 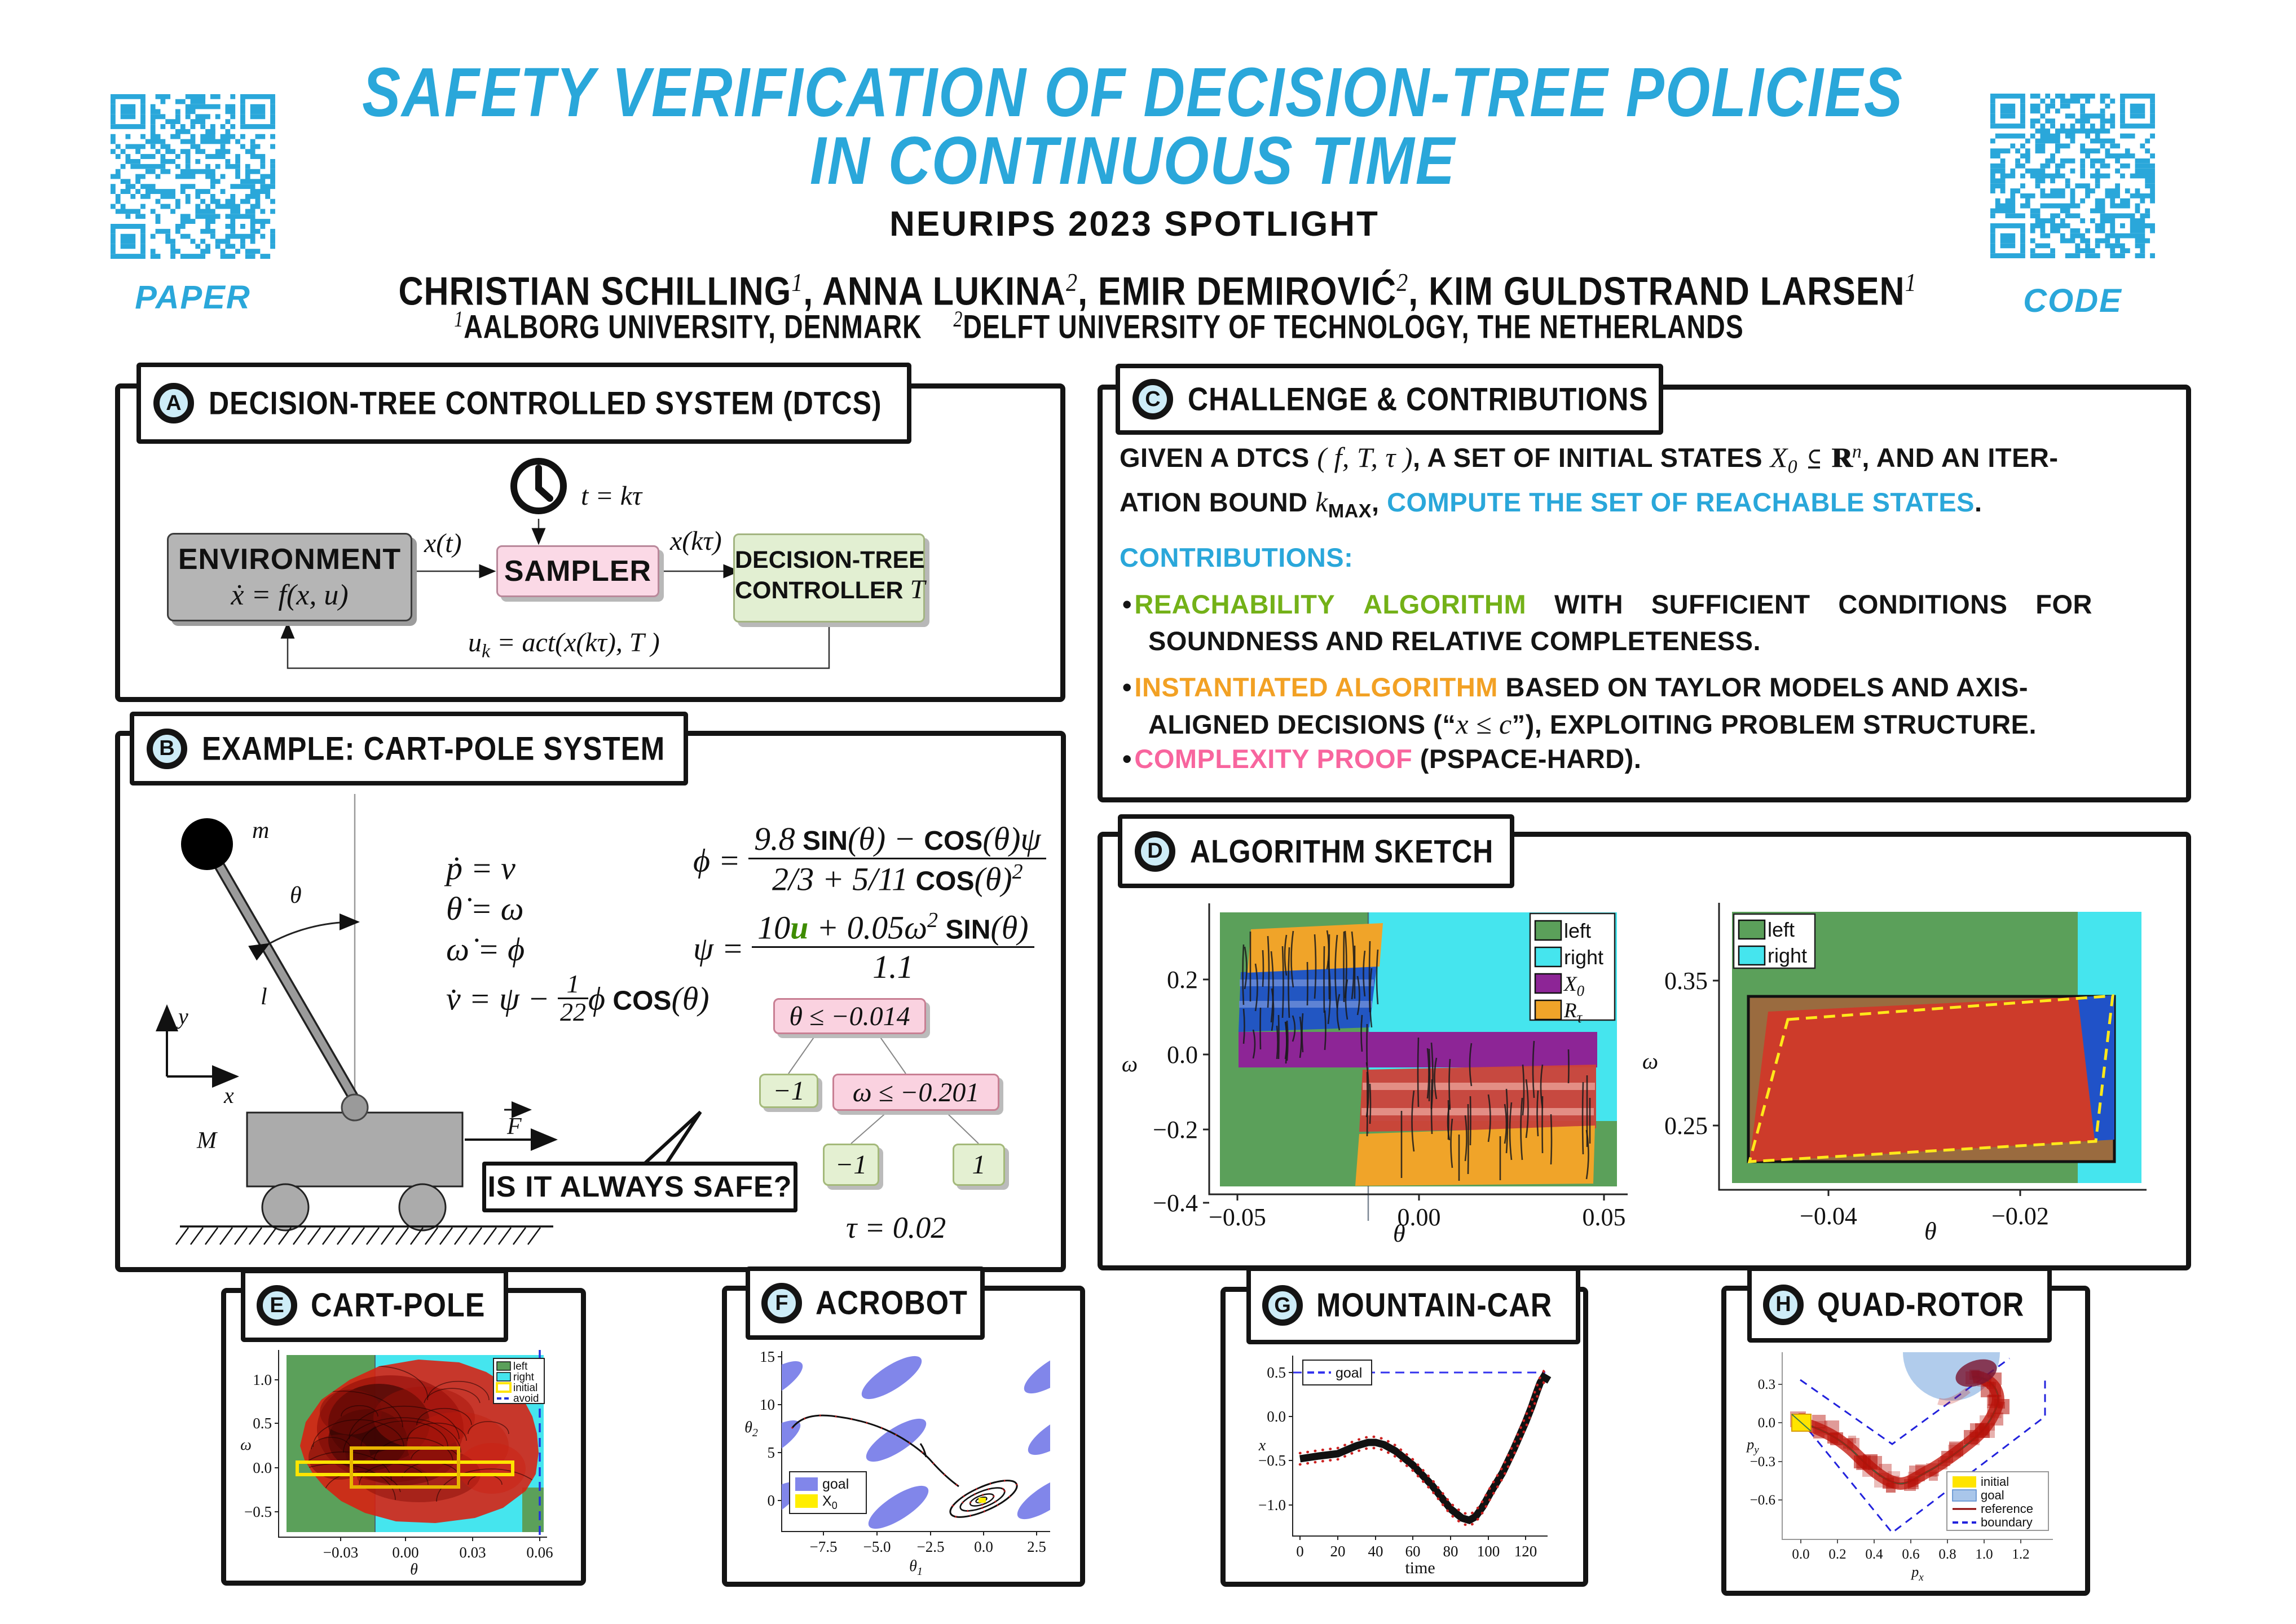 What do you see at coordinates (767, 1356) in the screenshot?
I see `svg-text: 15` at bounding box center [767, 1356].